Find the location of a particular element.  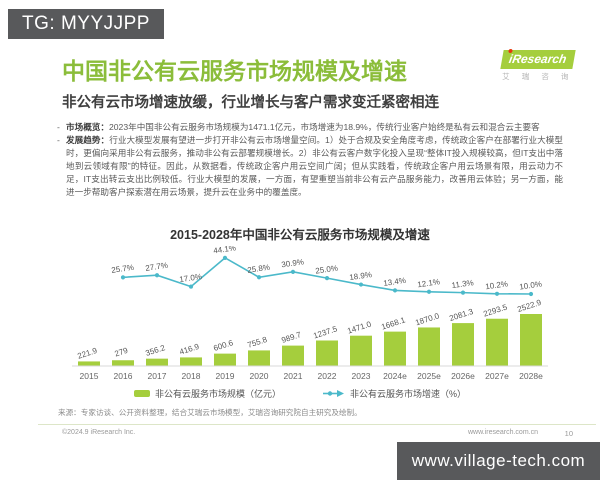

village-tech-watermark-bar: www.village-tech.com is located at coordinates (498, 461).